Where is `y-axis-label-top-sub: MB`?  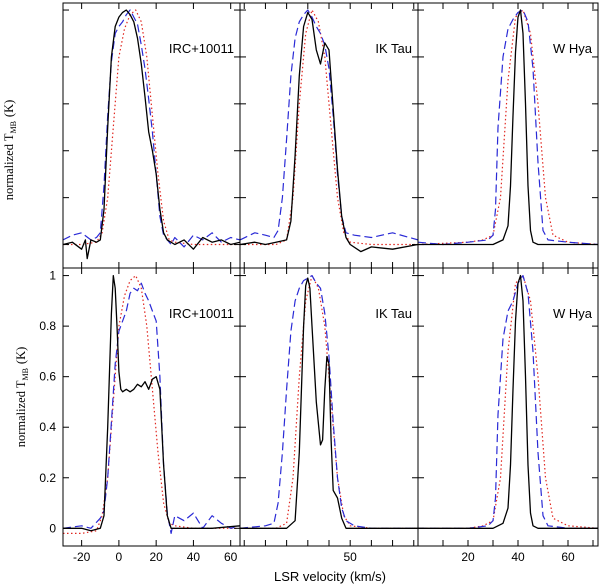 y-axis-label-top-sub: MB is located at coordinates (13, 127).